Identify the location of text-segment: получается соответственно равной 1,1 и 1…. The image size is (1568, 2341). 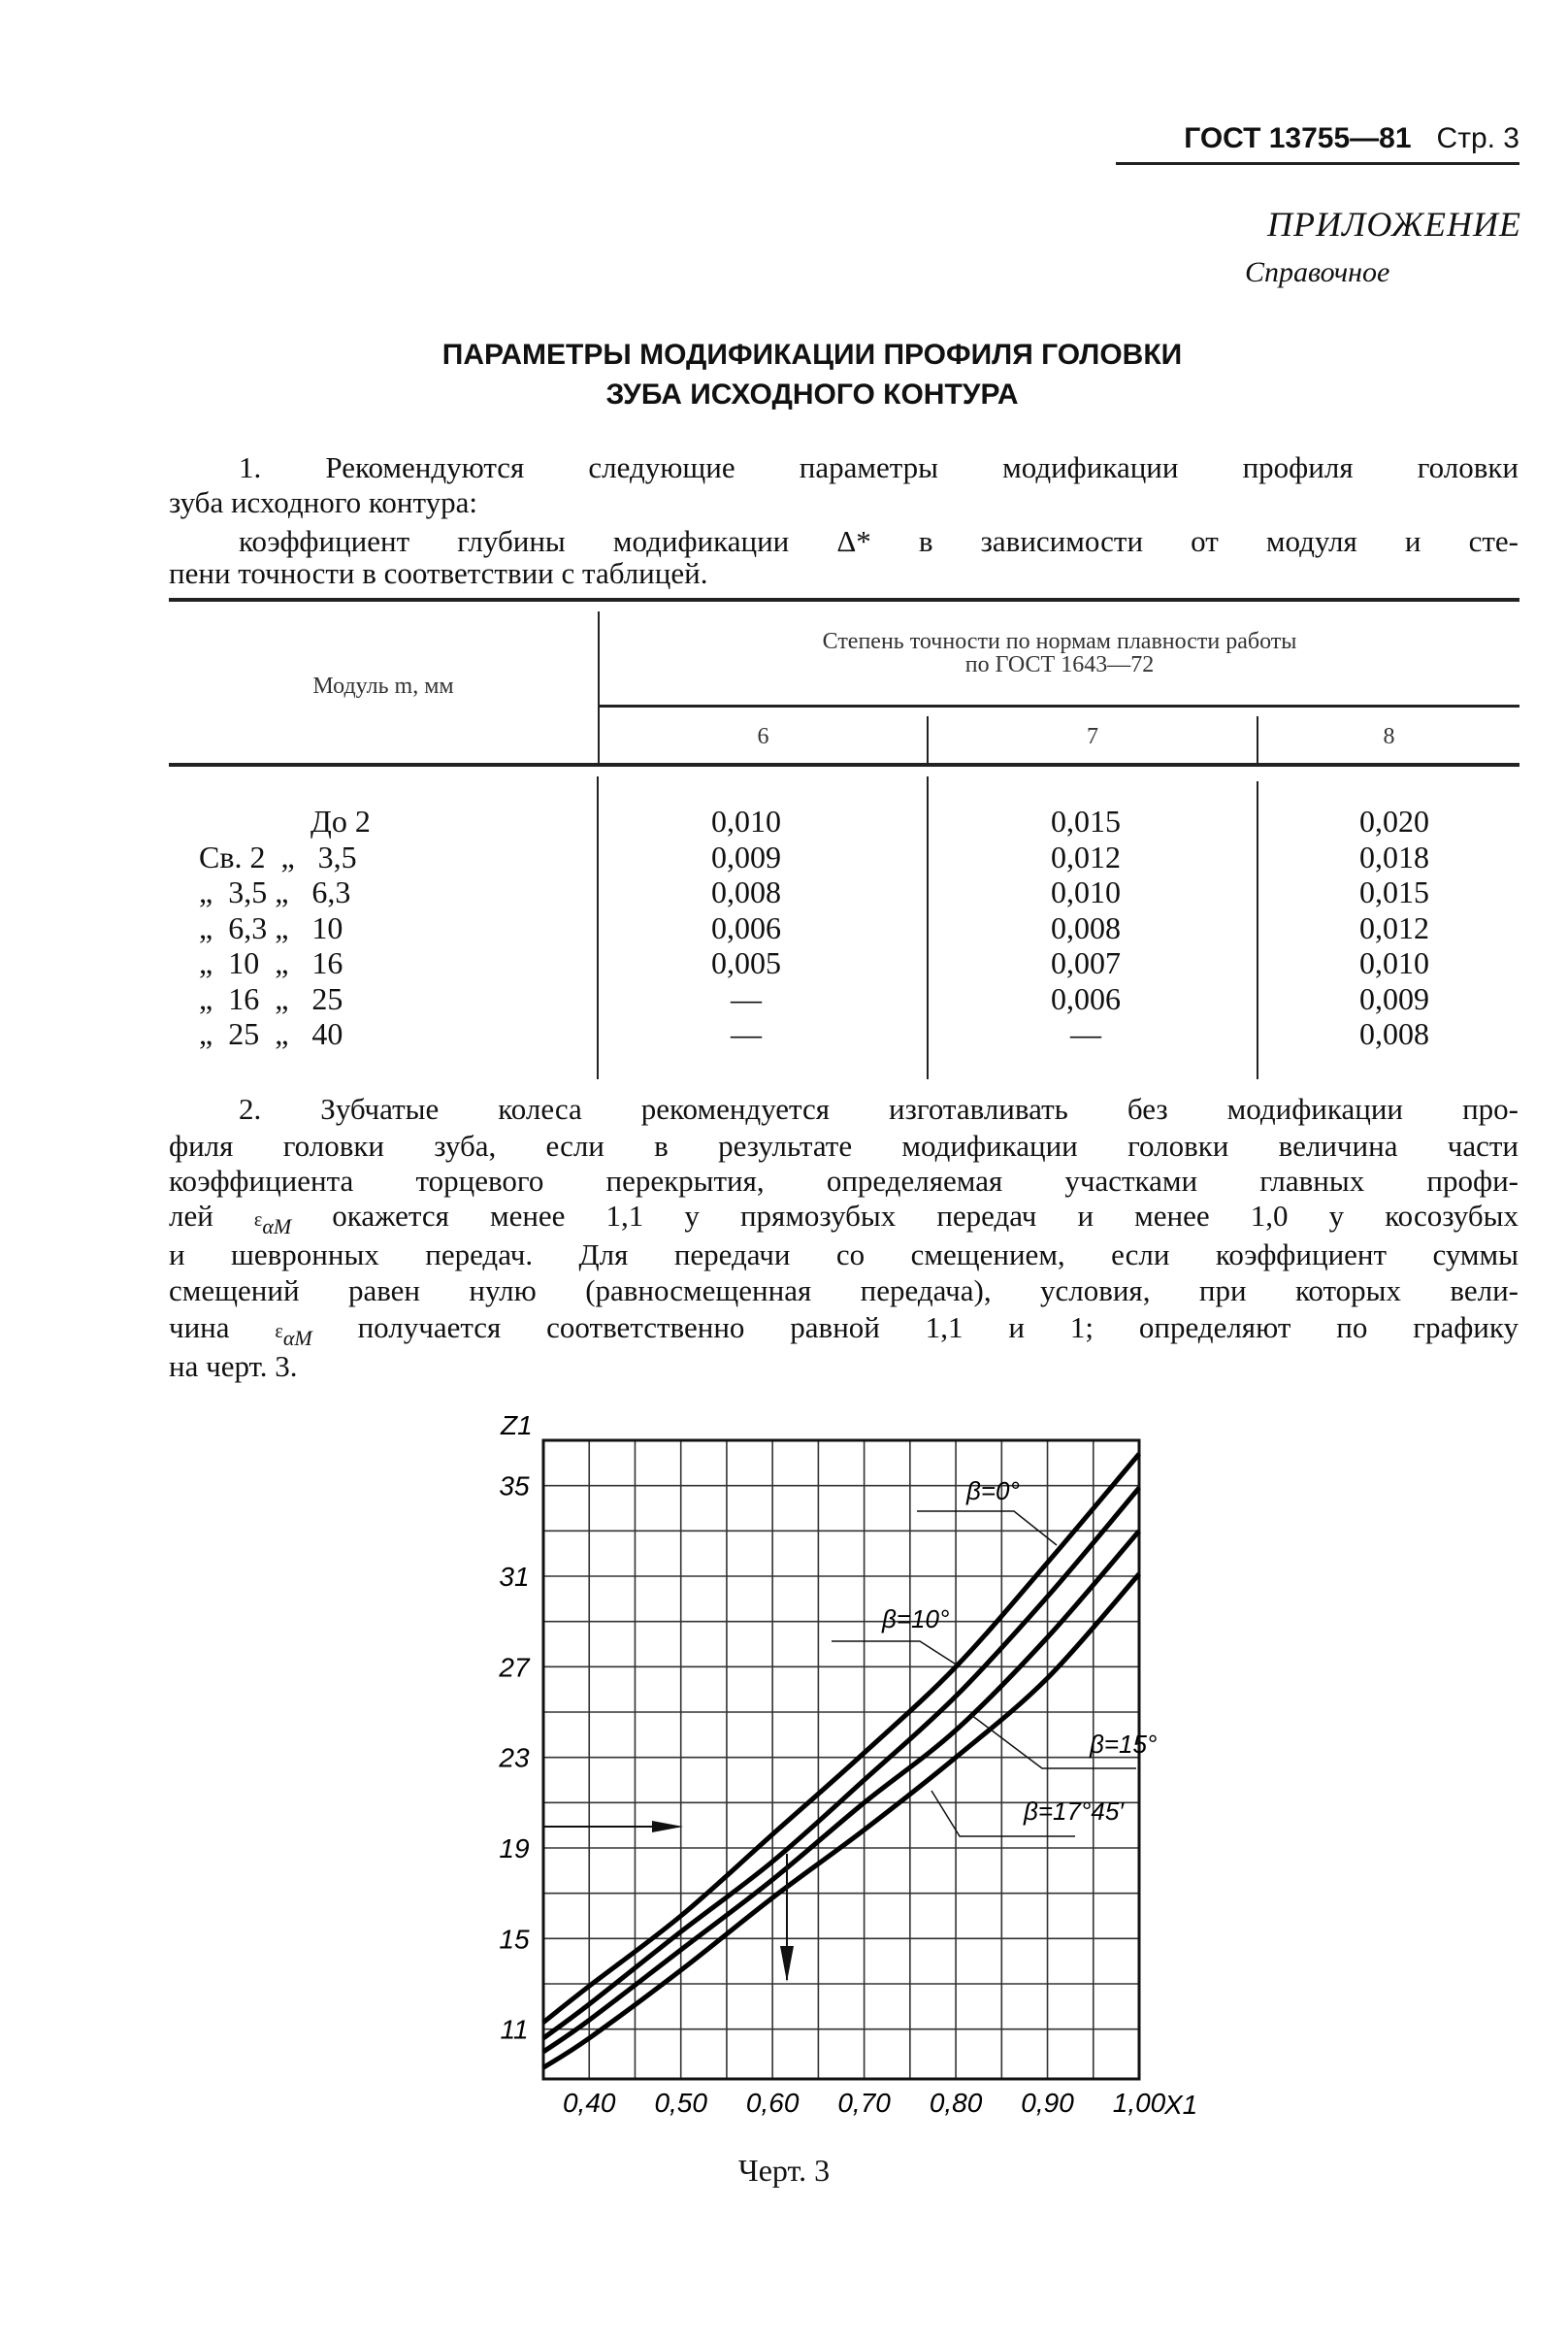
(915, 1327).